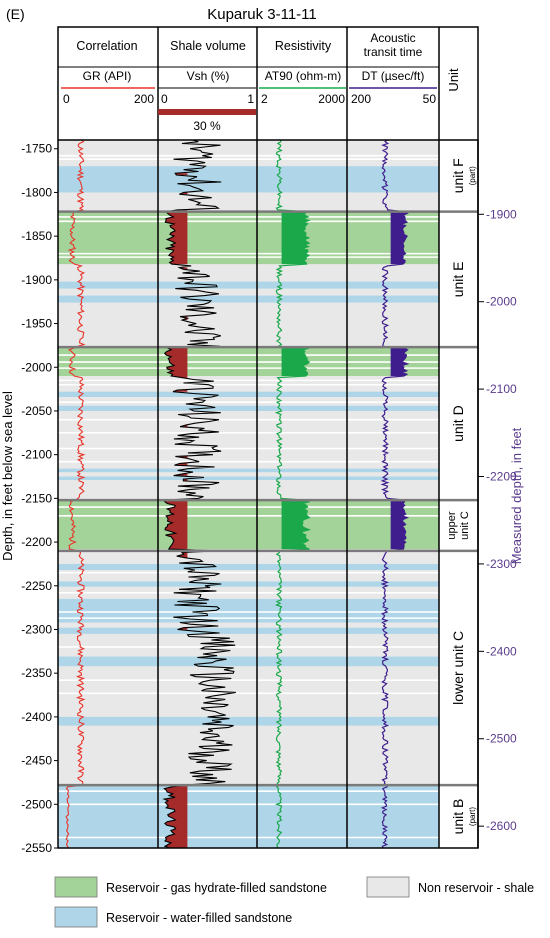  What do you see at coordinates (36, 848) in the screenshot?
I see `y-left-tick-label: -2550` at bounding box center [36, 848].